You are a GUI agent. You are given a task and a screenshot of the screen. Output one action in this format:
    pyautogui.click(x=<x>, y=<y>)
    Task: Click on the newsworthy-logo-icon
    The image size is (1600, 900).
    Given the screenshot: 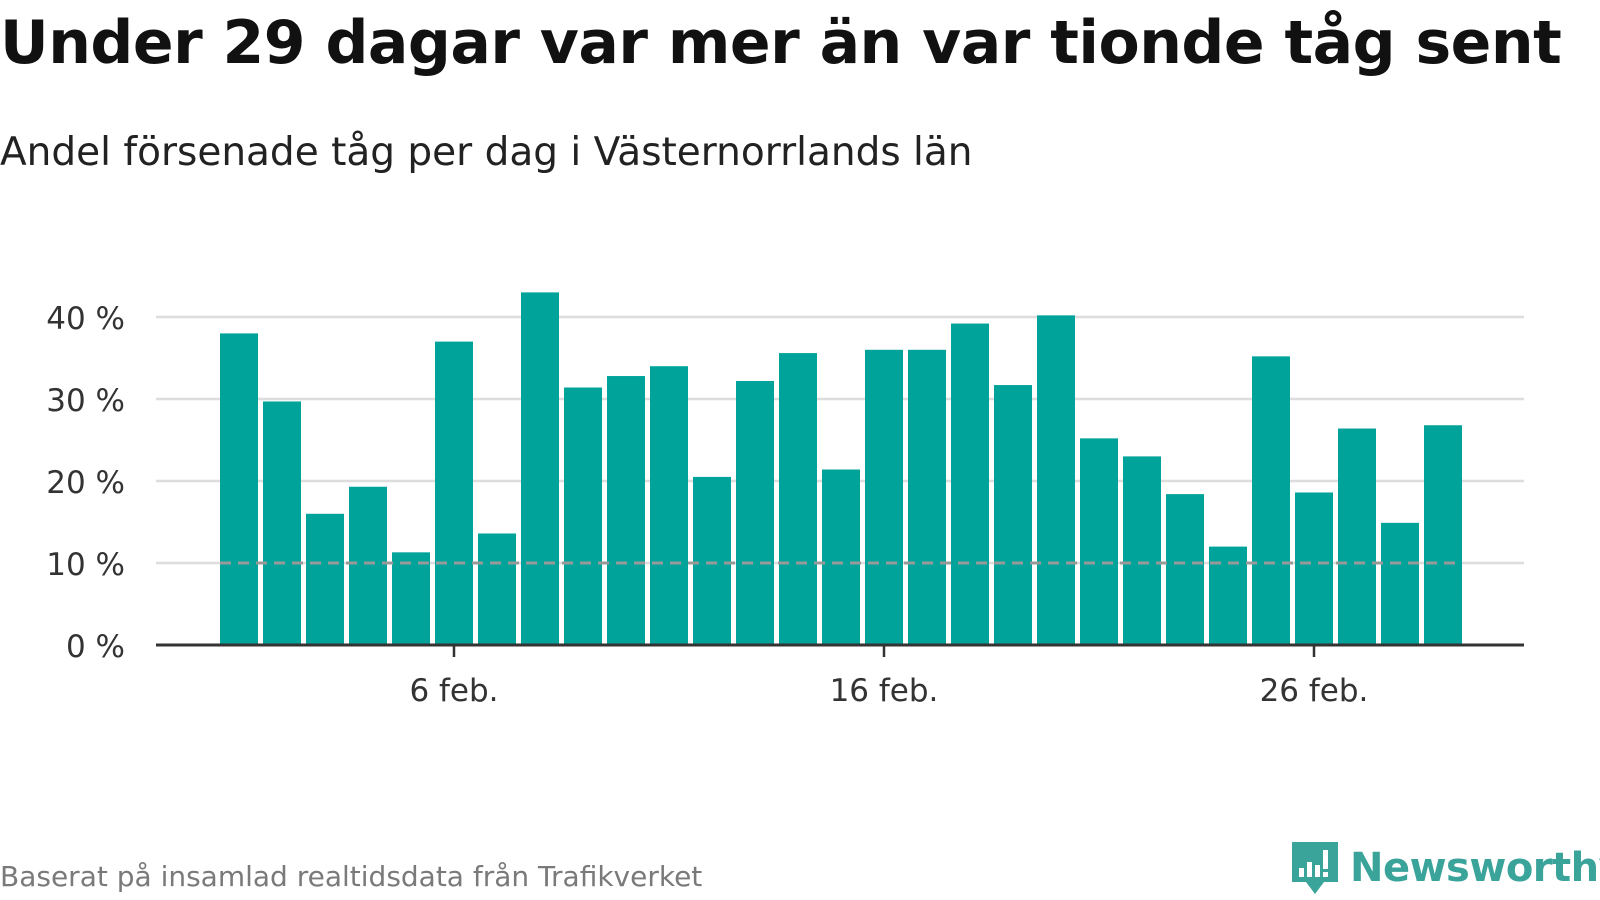 What is the action you would take?
    pyautogui.click(x=1315, y=868)
    